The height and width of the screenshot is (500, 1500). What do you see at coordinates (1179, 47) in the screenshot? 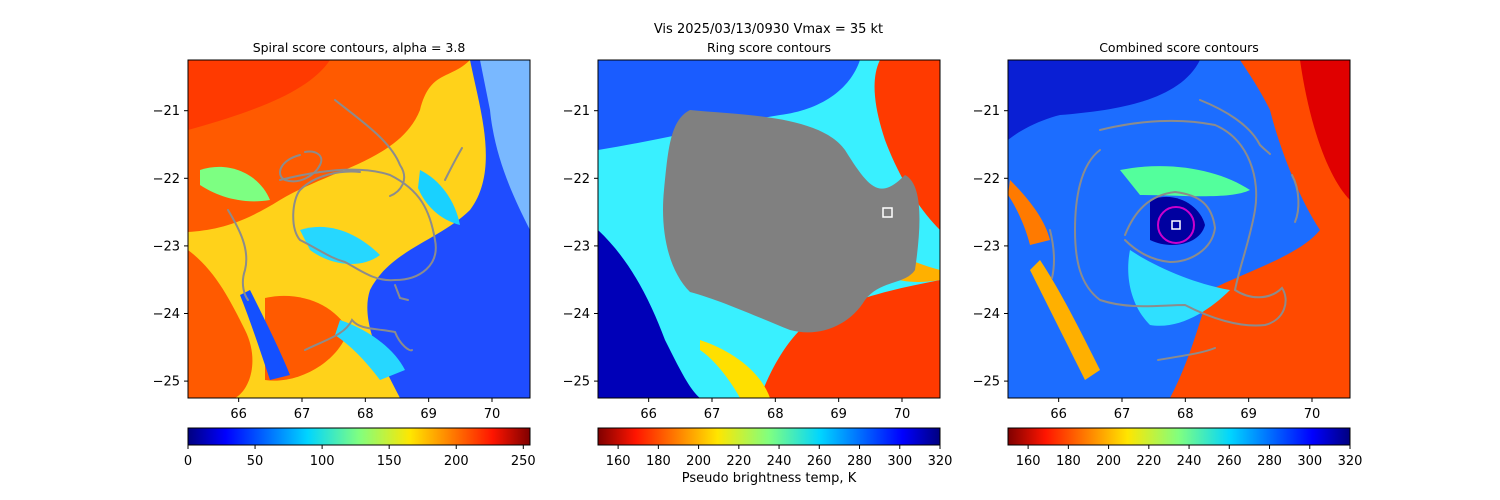
I see `panel-3-title: Combined score contours` at bounding box center [1179, 47].